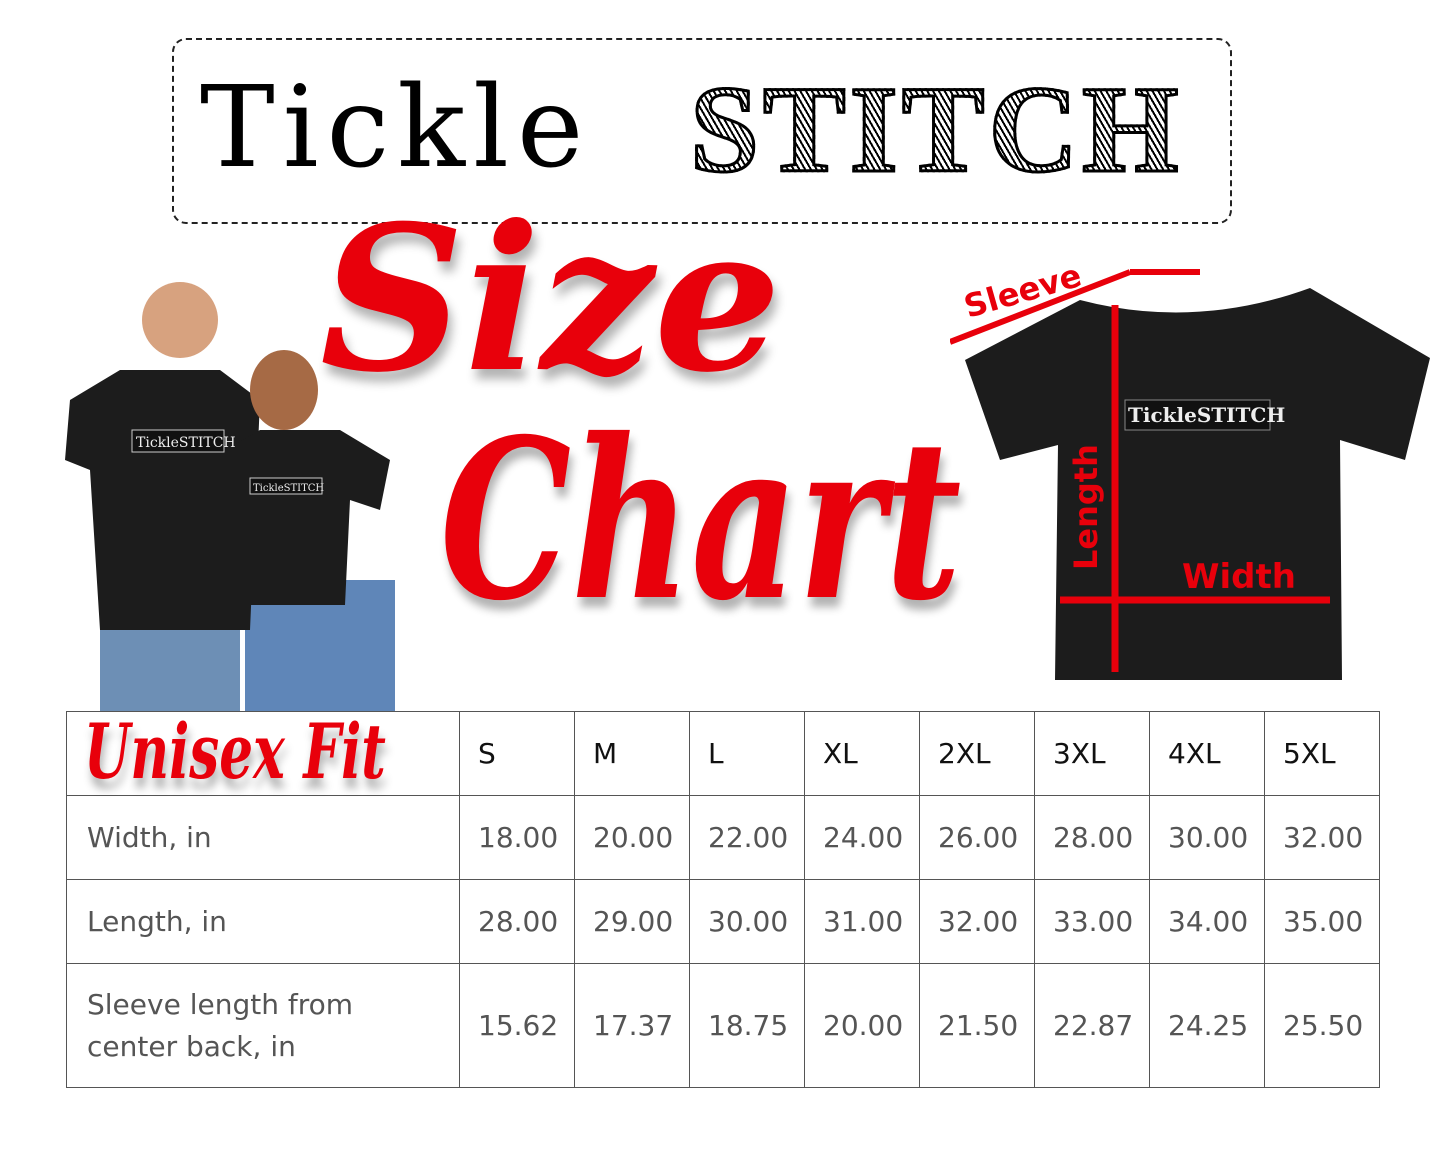  I want to click on woman-shirt-print: TickleSTITCH, so click(288, 488).